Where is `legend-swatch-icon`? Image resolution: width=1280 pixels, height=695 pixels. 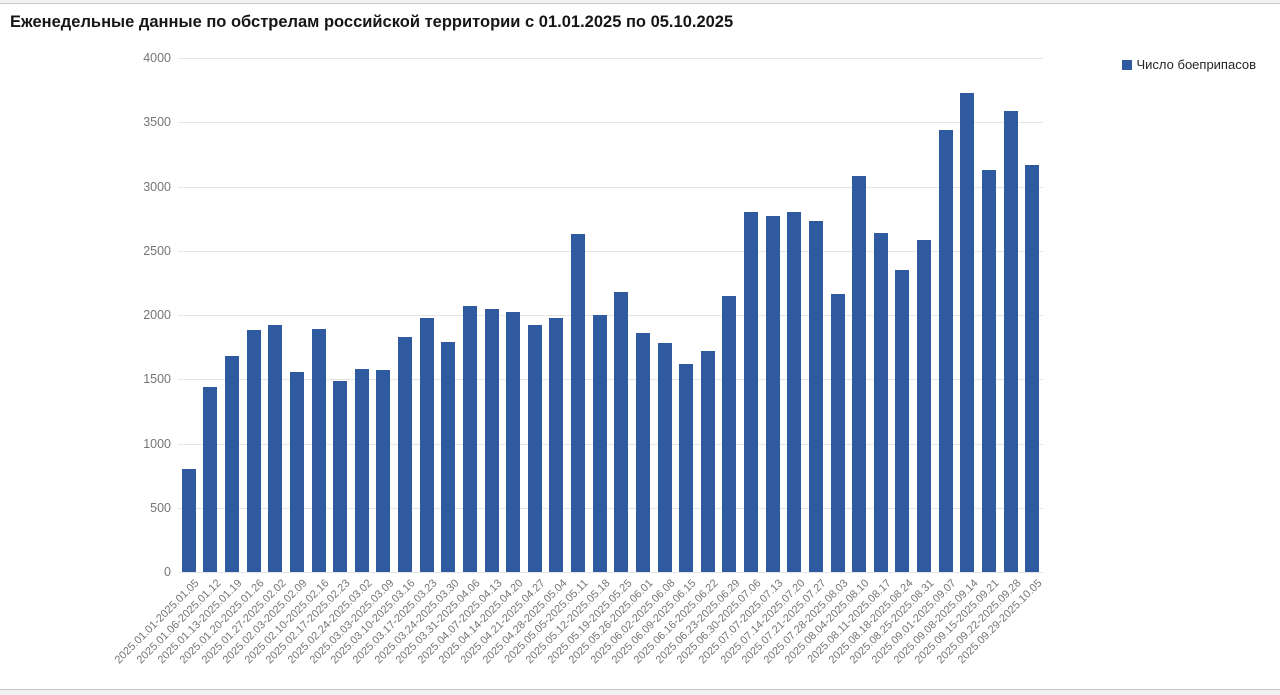
legend-swatch-icon is located at coordinates (1126, 64).